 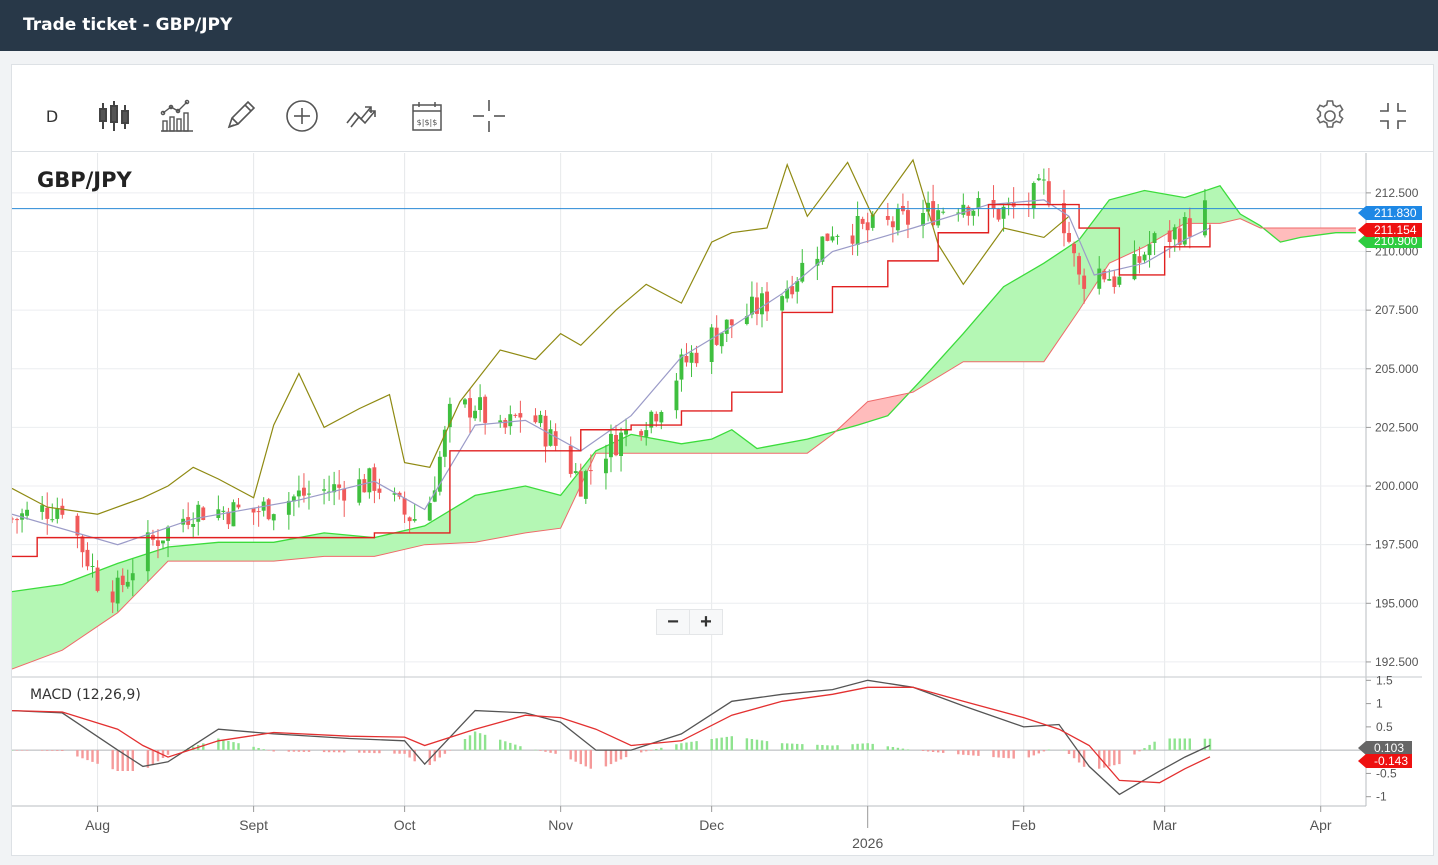 What do you see at coordinates (302, 116) in the screenshot?
I see `add-icon` at bounding box center [302, 116].